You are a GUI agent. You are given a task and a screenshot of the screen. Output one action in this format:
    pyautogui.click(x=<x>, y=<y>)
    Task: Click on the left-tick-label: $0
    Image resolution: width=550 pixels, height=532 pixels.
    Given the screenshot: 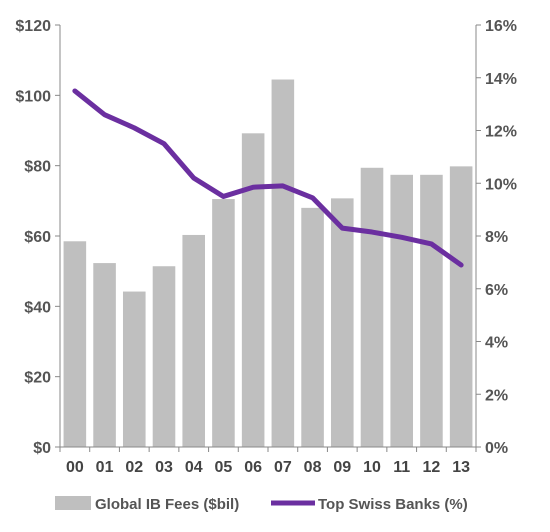 What is the action you would take?
    pyautogui.click(x=42, y=448)
    